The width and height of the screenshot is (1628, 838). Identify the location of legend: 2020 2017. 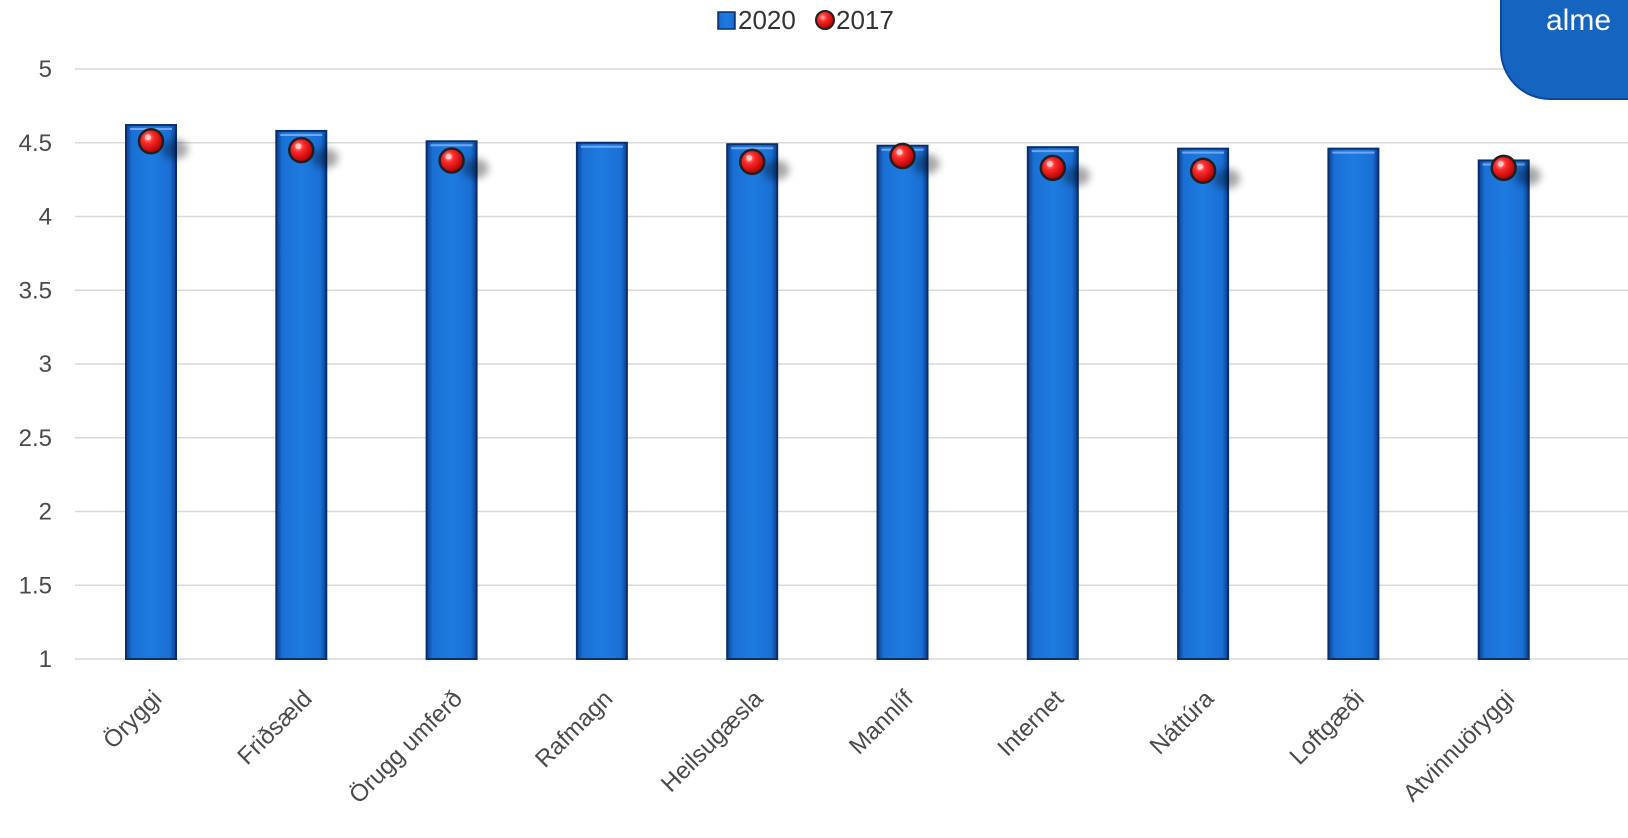
(805, 20).